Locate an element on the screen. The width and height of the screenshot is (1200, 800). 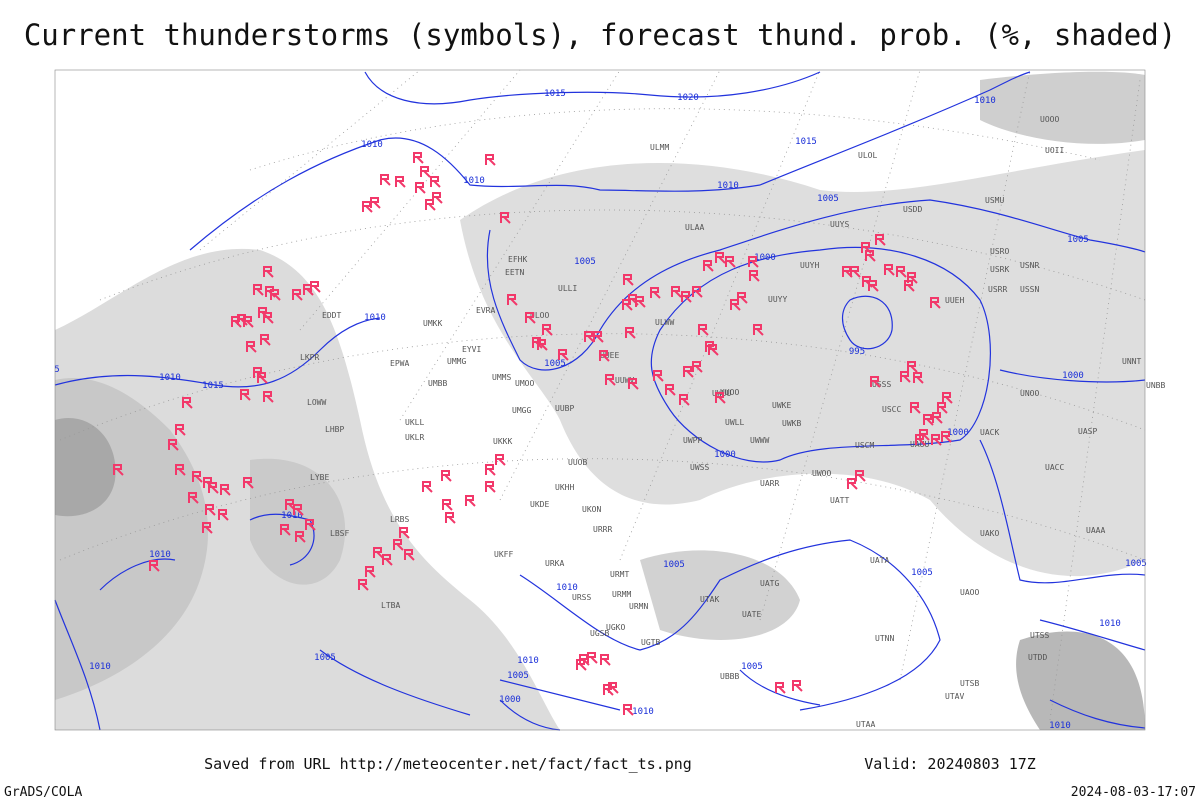
station-label: UACC is located at coordinates (1054, 467).